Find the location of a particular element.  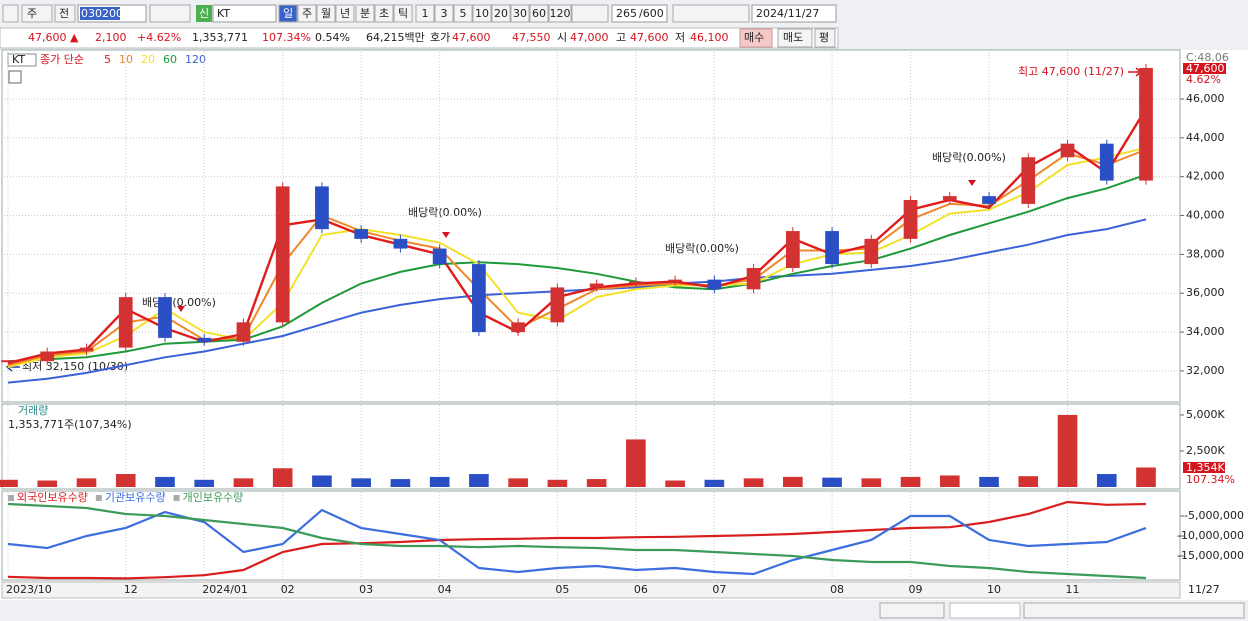

low: 46,100 is located at coordinates (709, 37).